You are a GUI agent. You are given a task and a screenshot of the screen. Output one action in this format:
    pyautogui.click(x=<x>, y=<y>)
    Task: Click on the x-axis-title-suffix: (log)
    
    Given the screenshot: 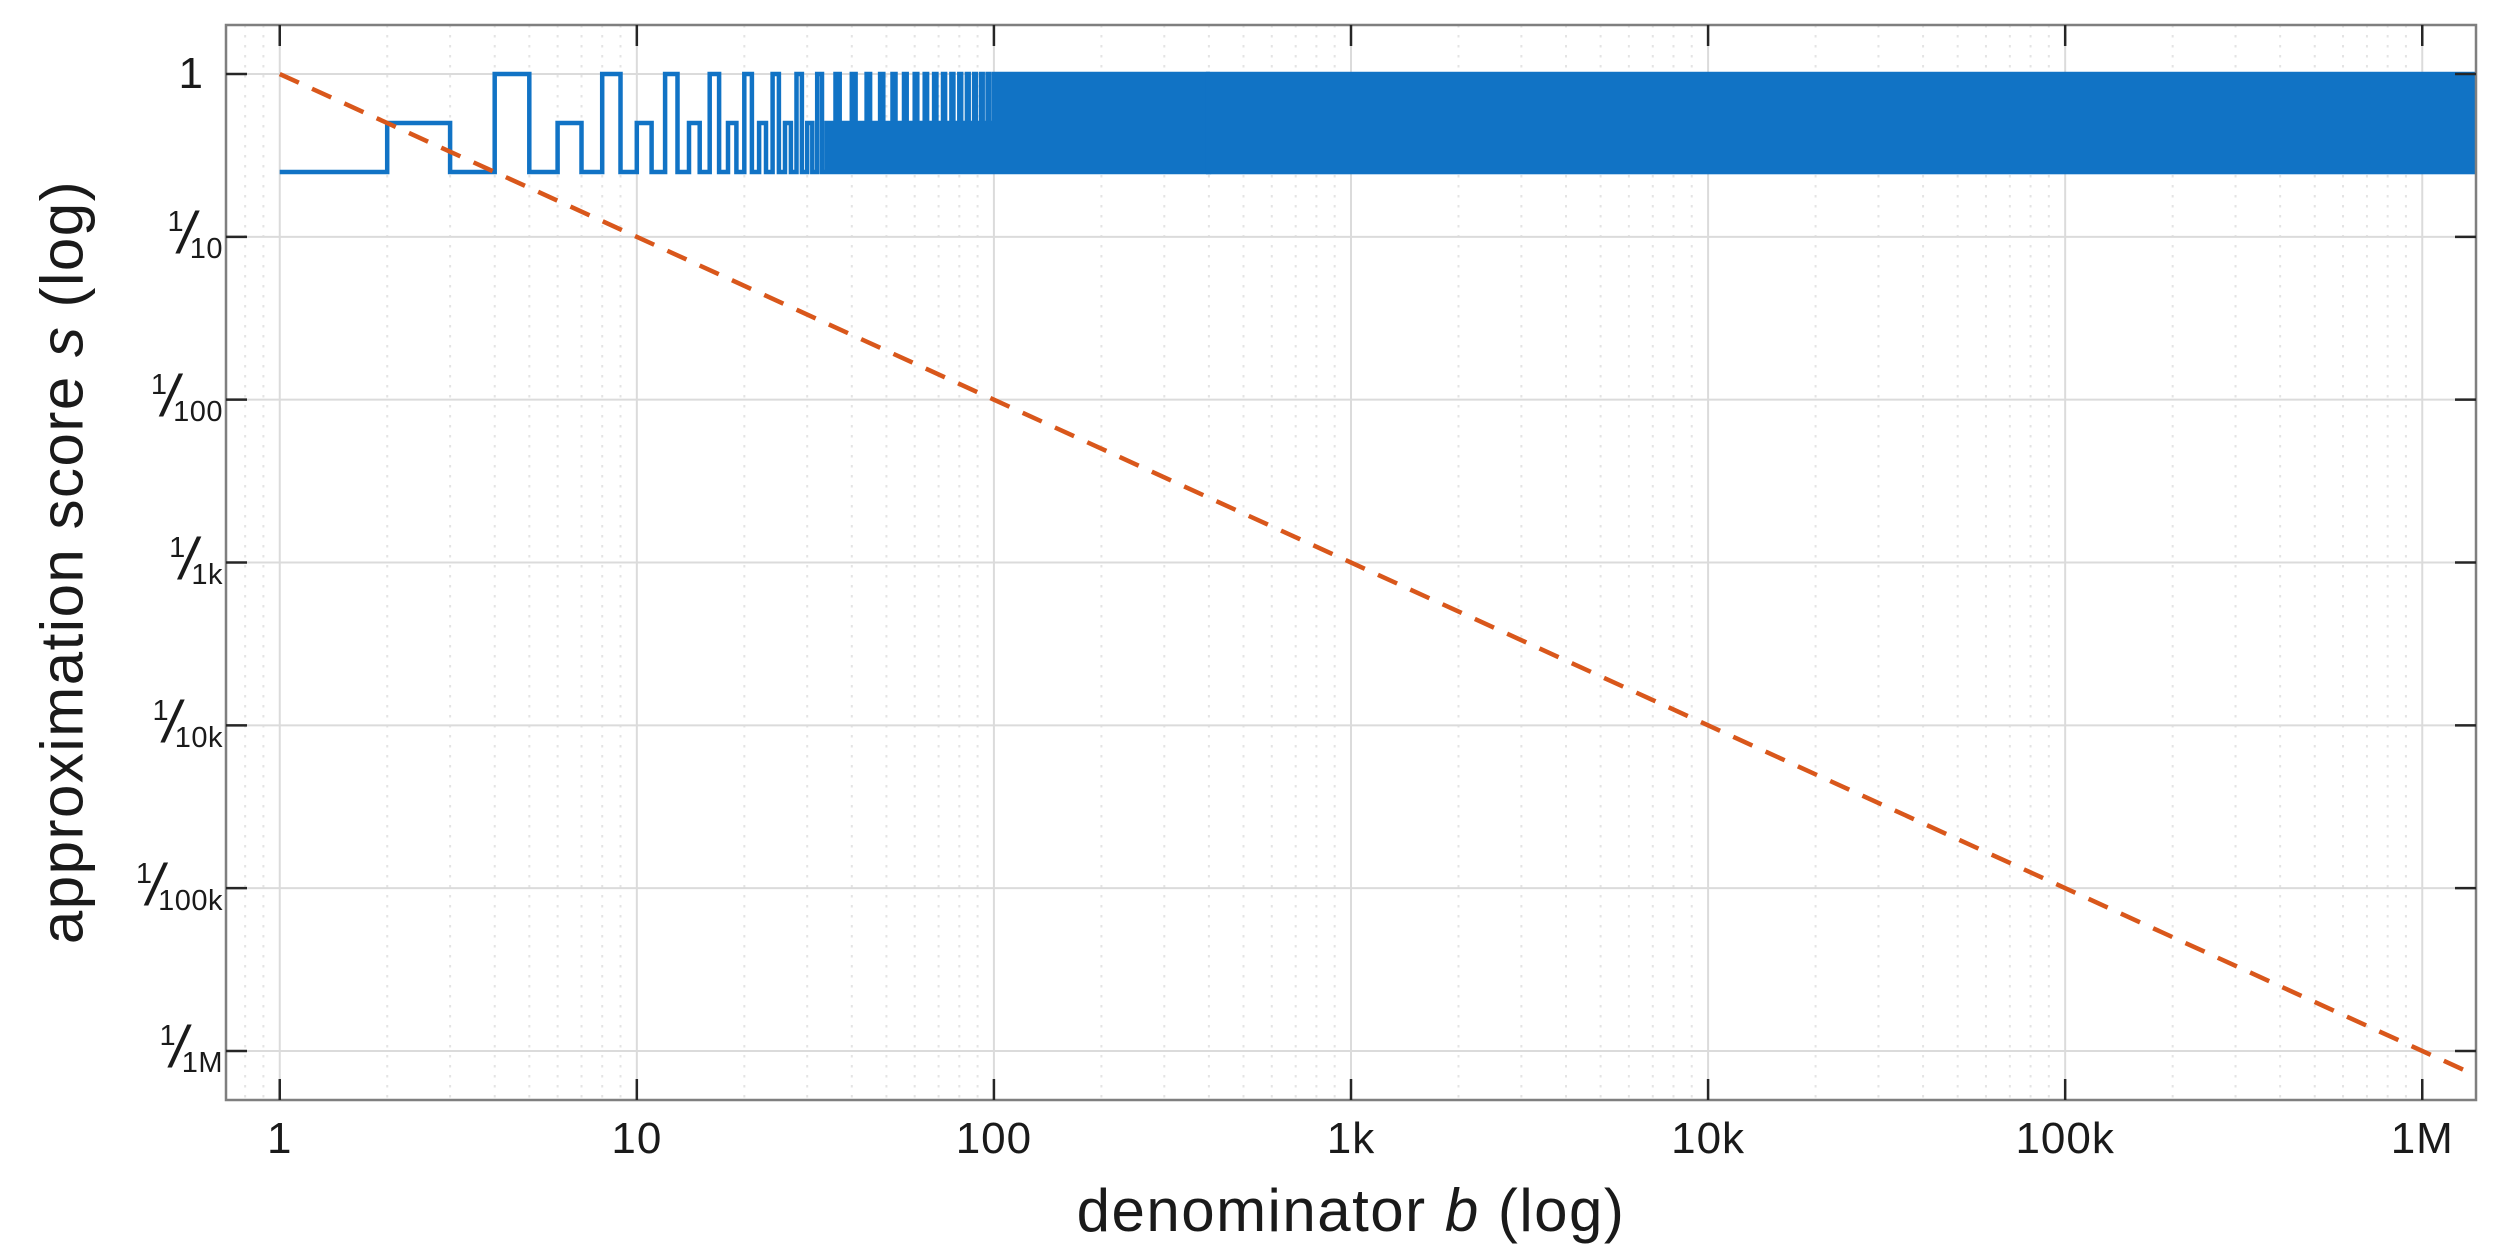 What is the action you would take?
    pyautogui.click(x=1552, y=1210)
    